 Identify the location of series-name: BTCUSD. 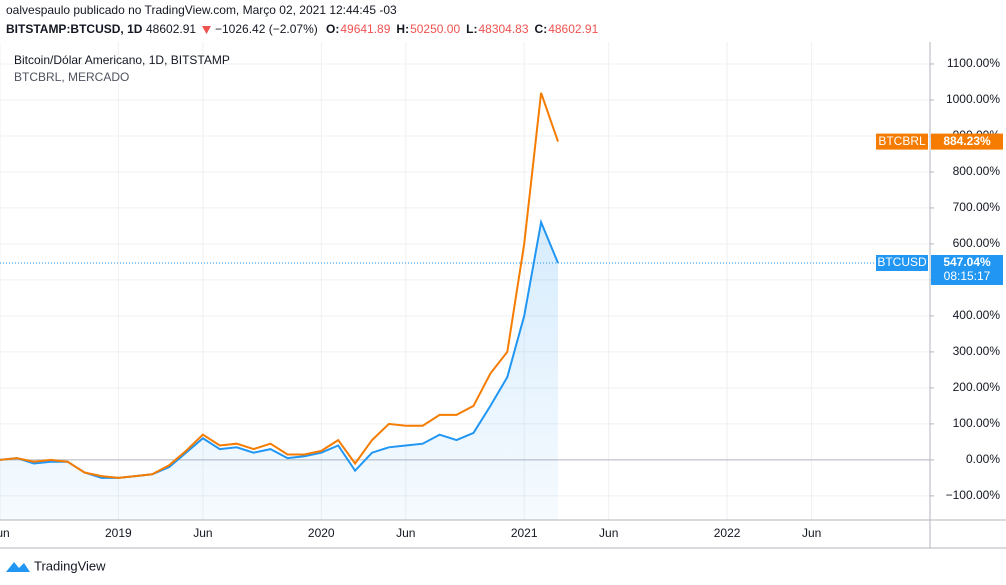
(902, 262).